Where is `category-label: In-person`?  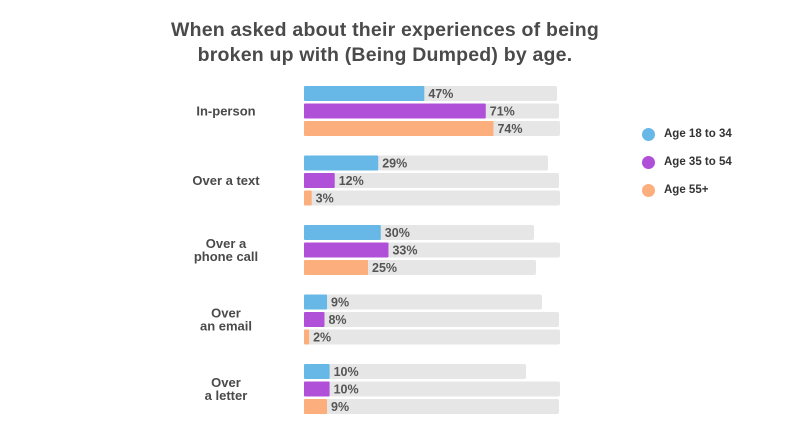
category-label: In-person is located at coordinates (225, 111).